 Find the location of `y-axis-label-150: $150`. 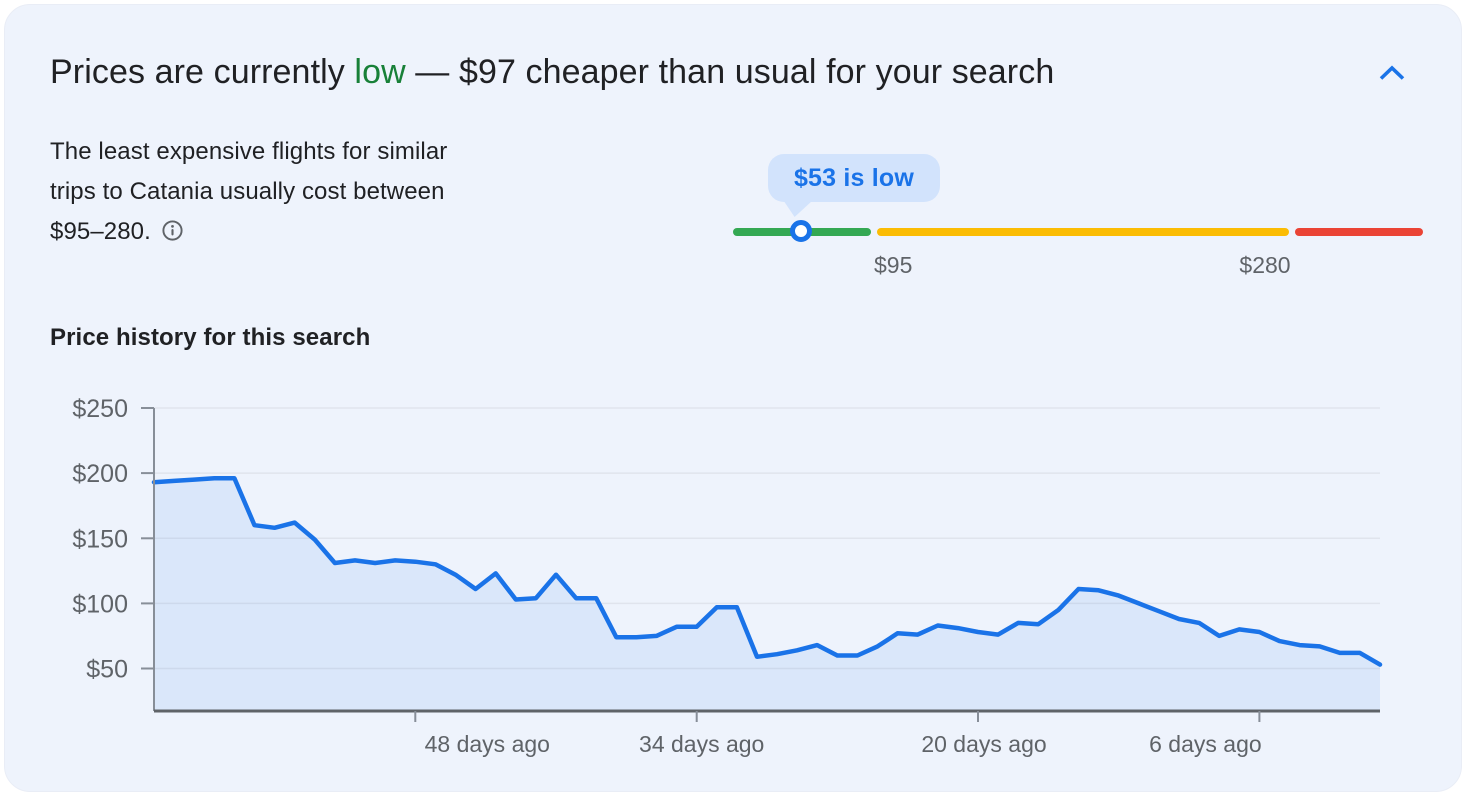

y-axis-label-150: $150 is located at coordinates (100, 539).